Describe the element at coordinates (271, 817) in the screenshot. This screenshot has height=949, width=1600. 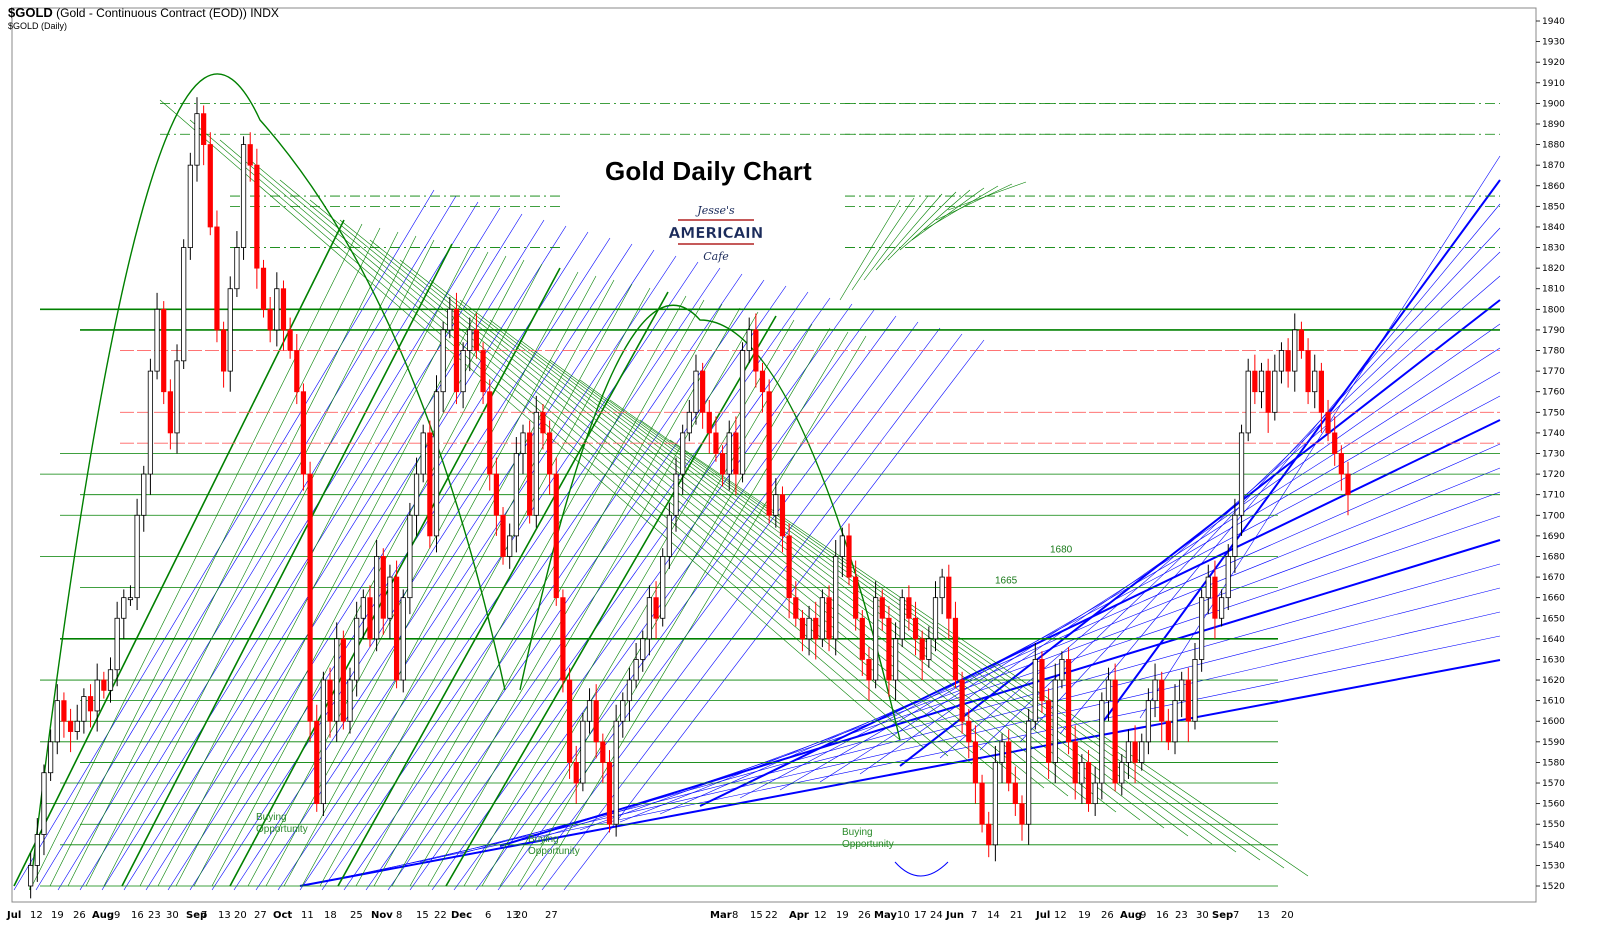
I see `buying-opportunity-note: Buying` at that location.